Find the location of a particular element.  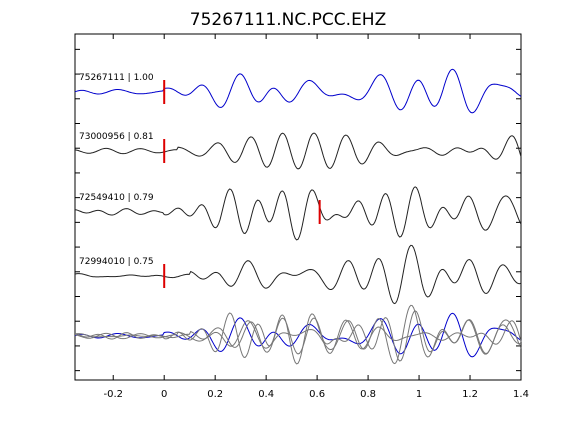

trace-2-label: 73000956 | 0.81 is located at coordinates (116, 137).